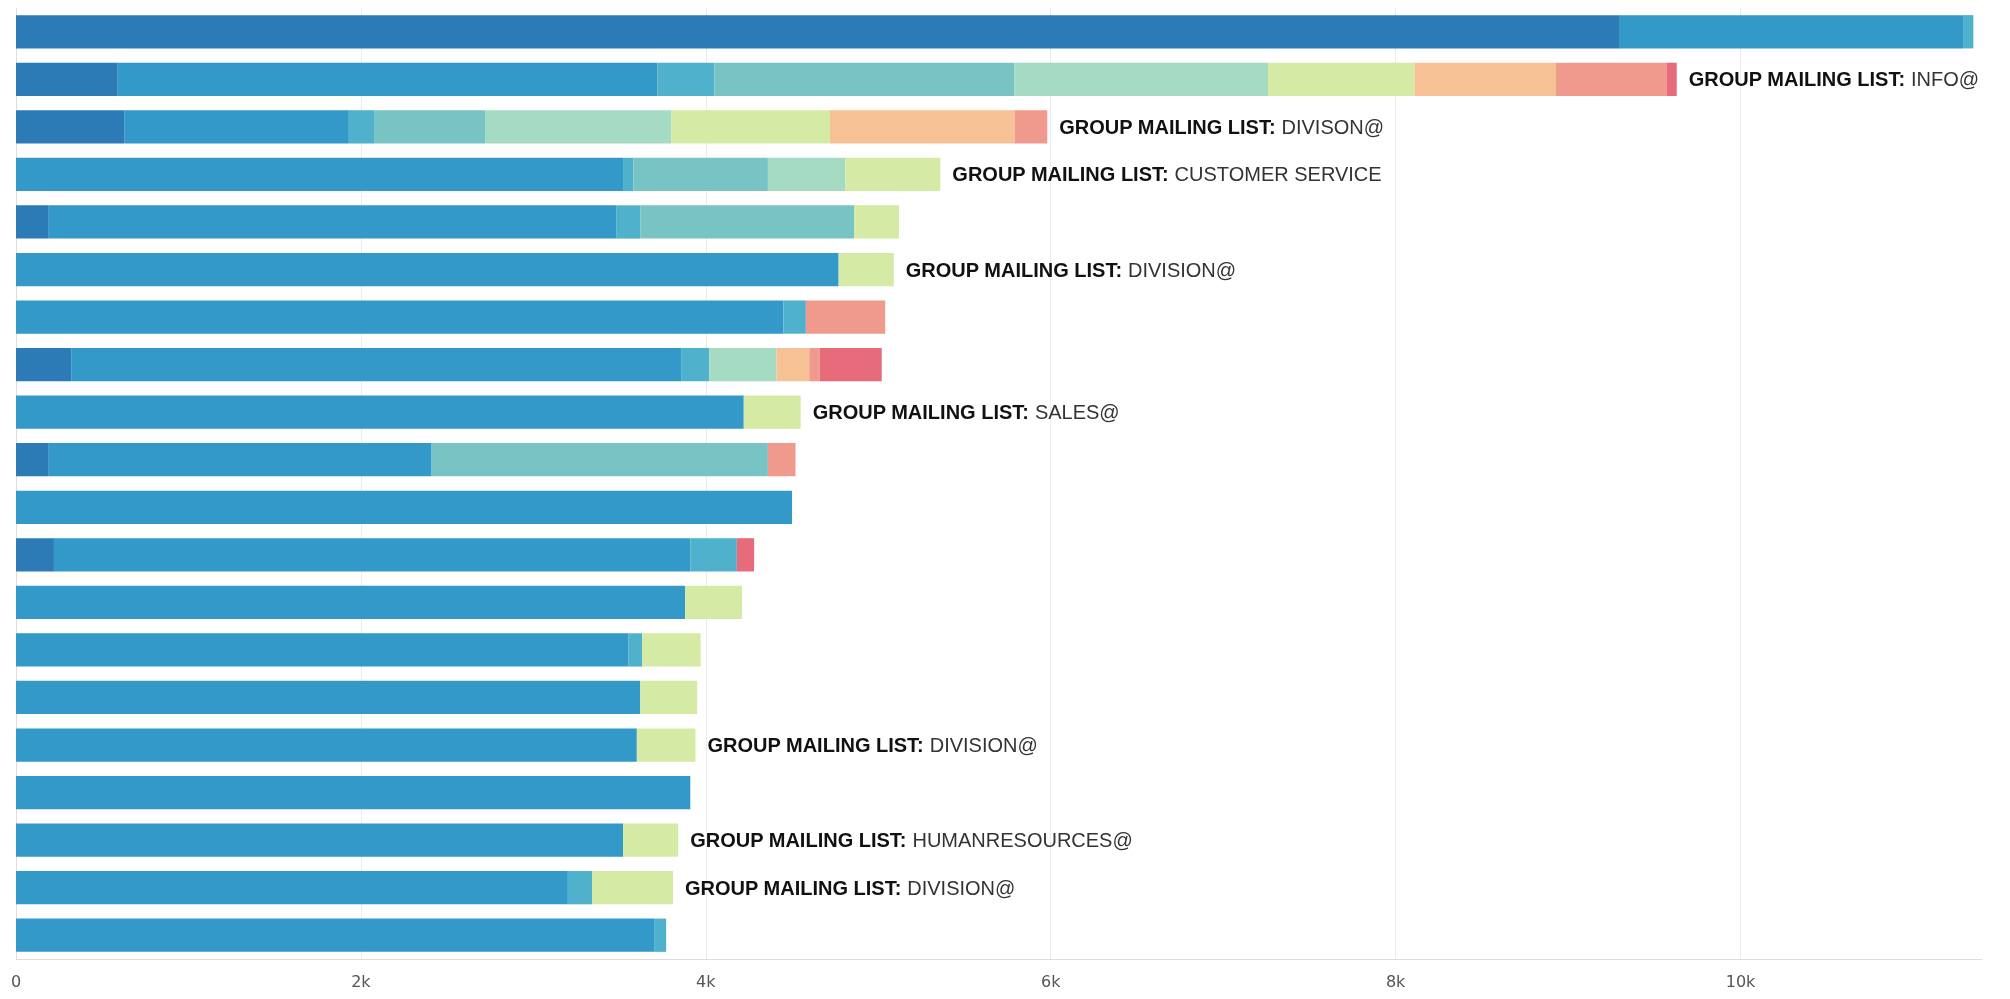 This screenshot has height=999, width=2010. What do you see at coordinates (16, 981) in the screenshot?
I see `x-tick-label: 0` at bounding box center [16, 981].